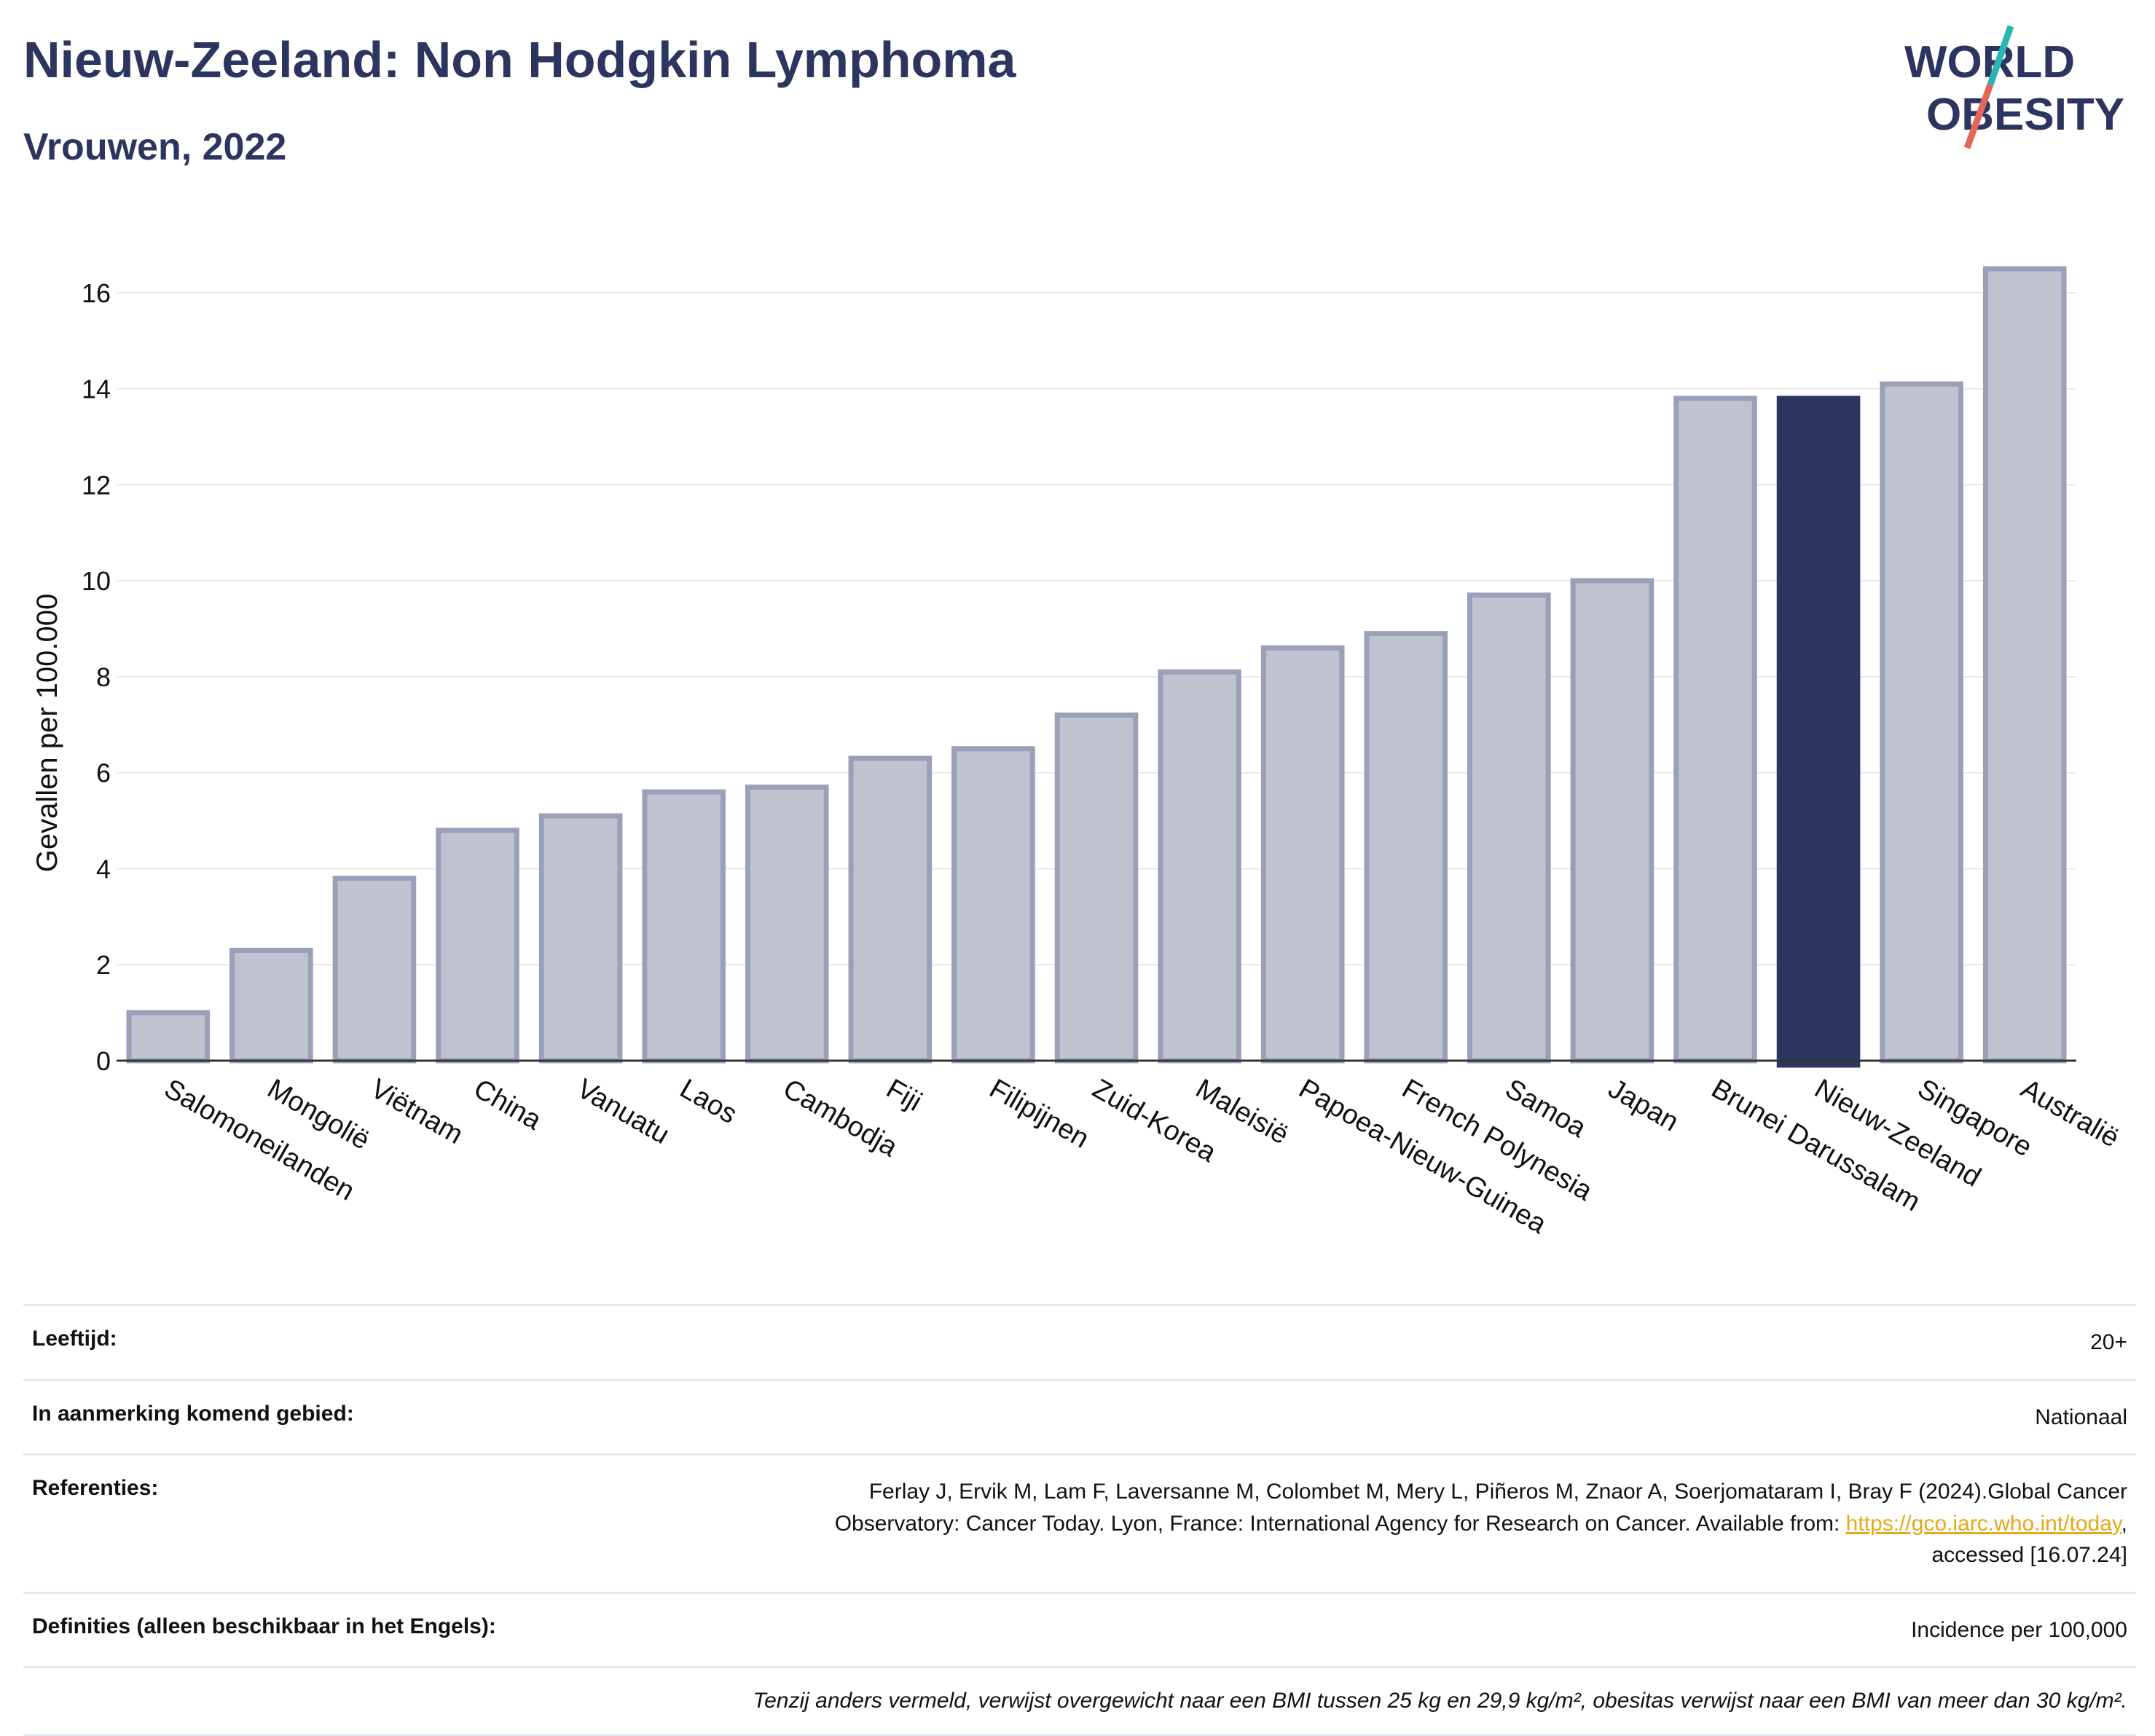 This screenshot has width=2155, height=1736. I want to click on y-tick-label: 10, so click(96, 581).